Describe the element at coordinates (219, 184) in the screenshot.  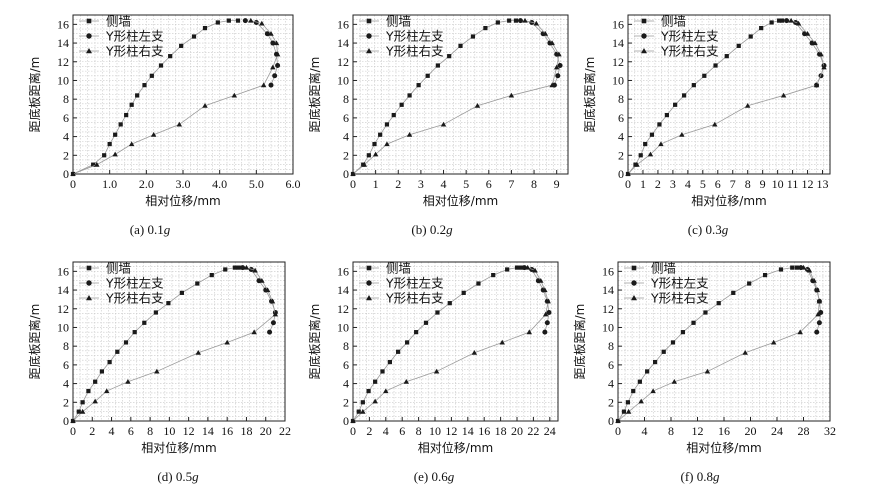
I see `x-tick-label: 4.0` at that location.